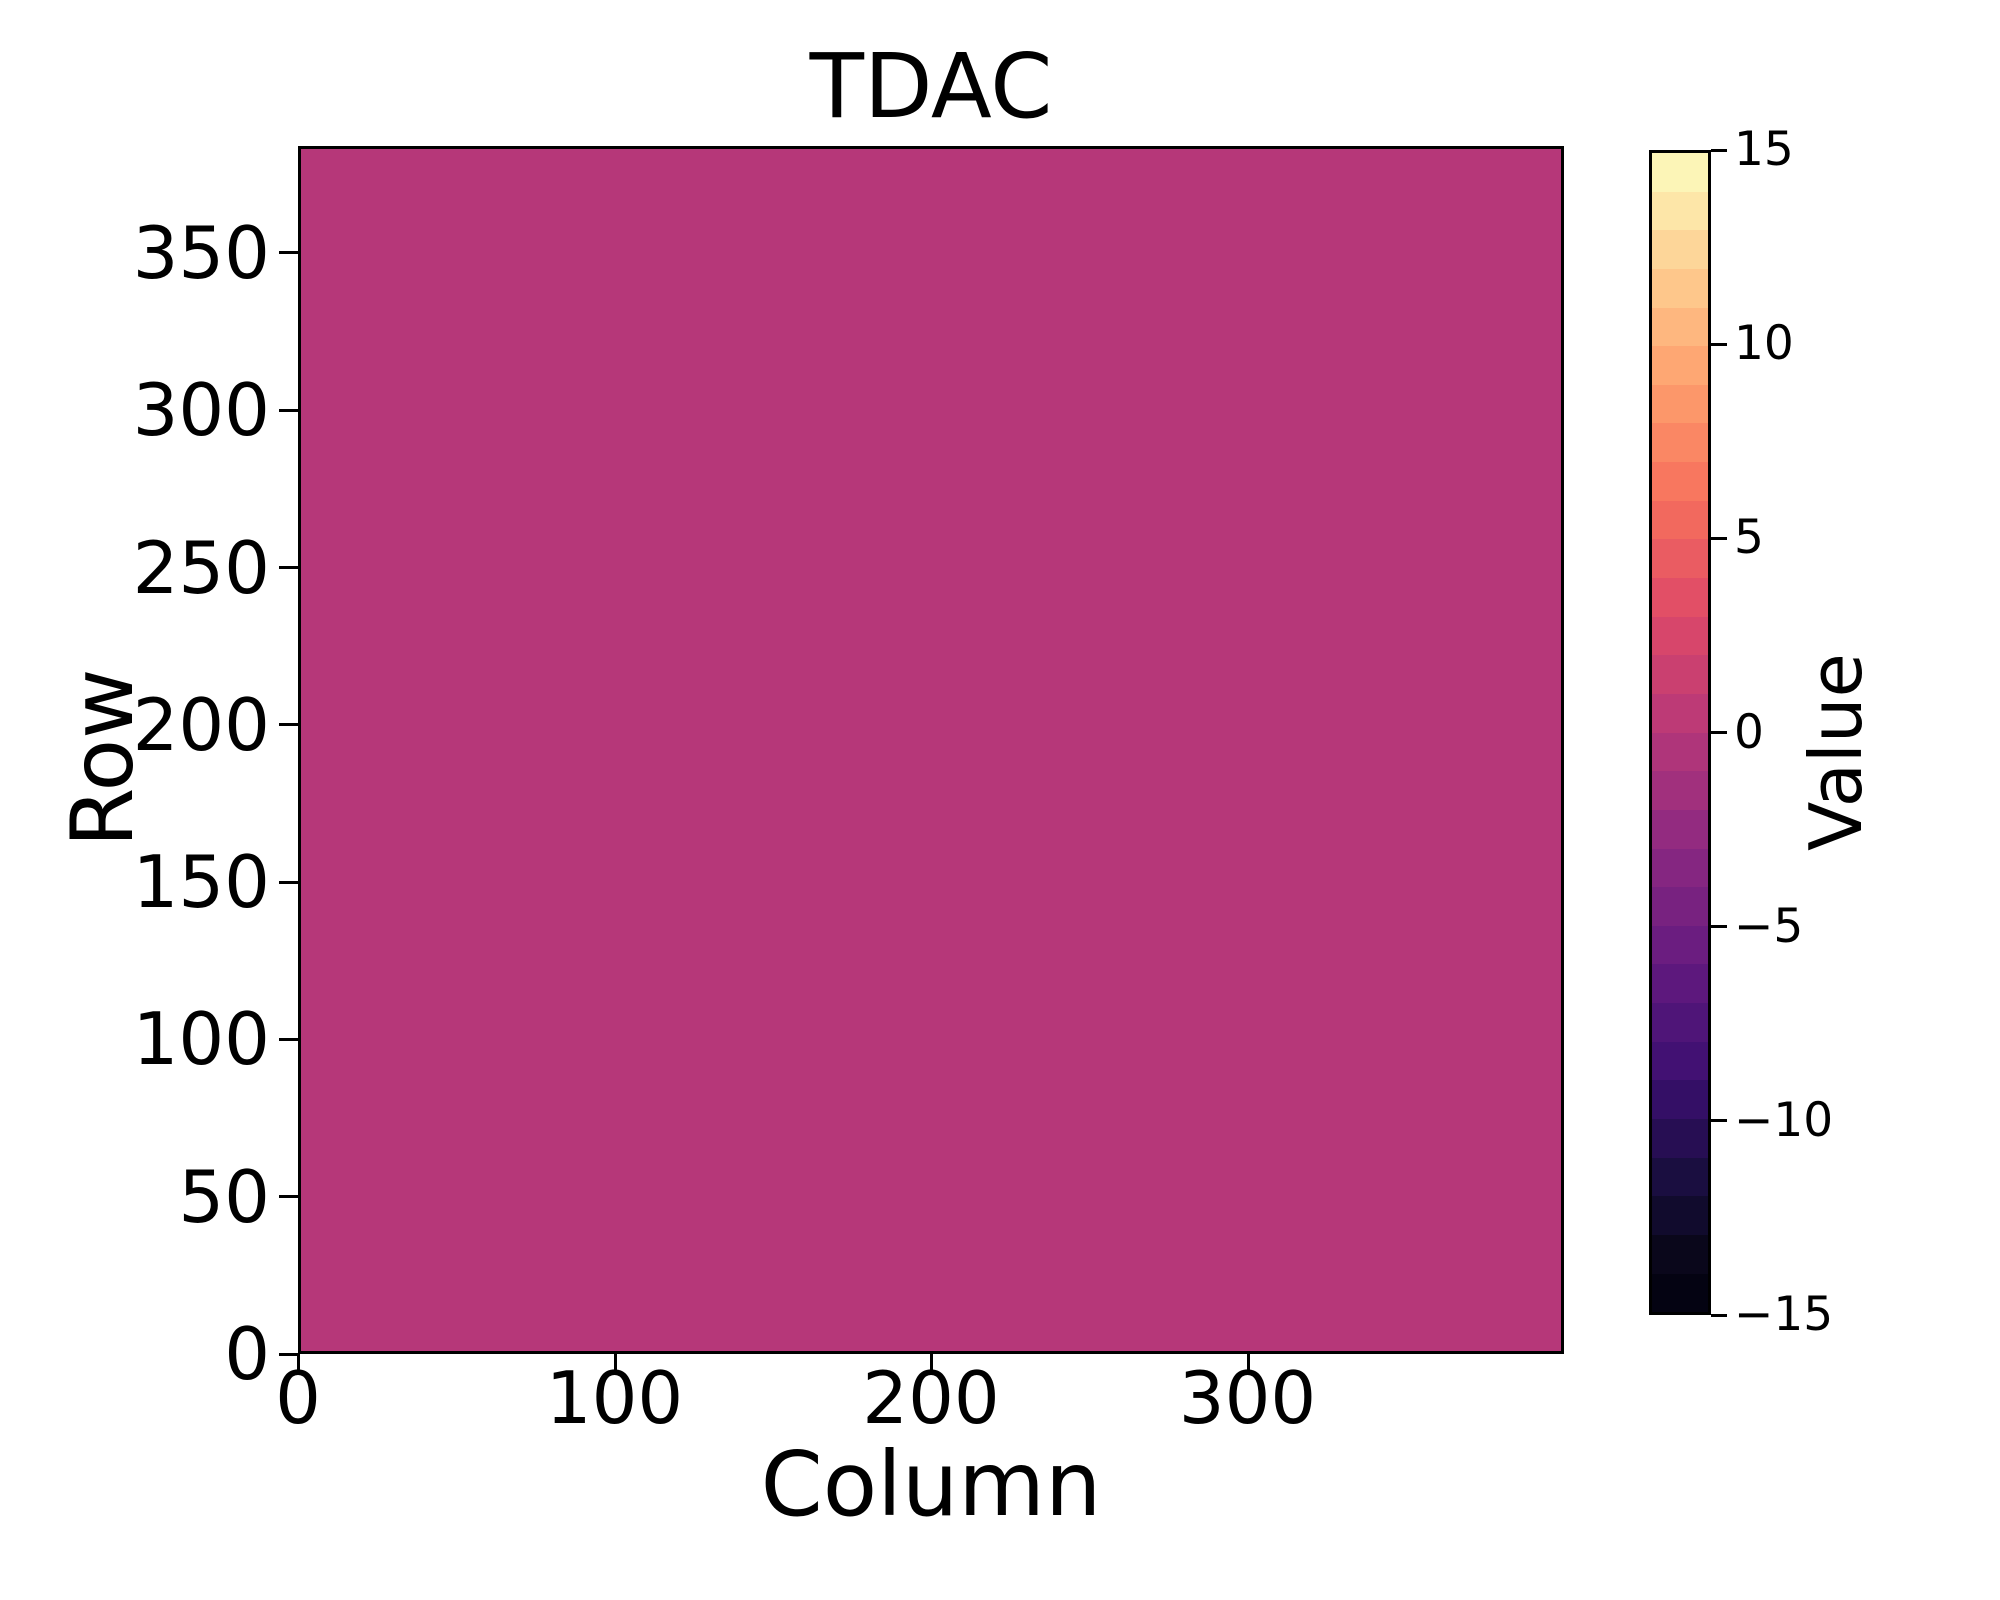 The image size is (2000, 1600). What do you see at coordinates (1247, 1398) in the screenshot?
I see `x-tick-label: 300` at bounding box center [1247, 1398].